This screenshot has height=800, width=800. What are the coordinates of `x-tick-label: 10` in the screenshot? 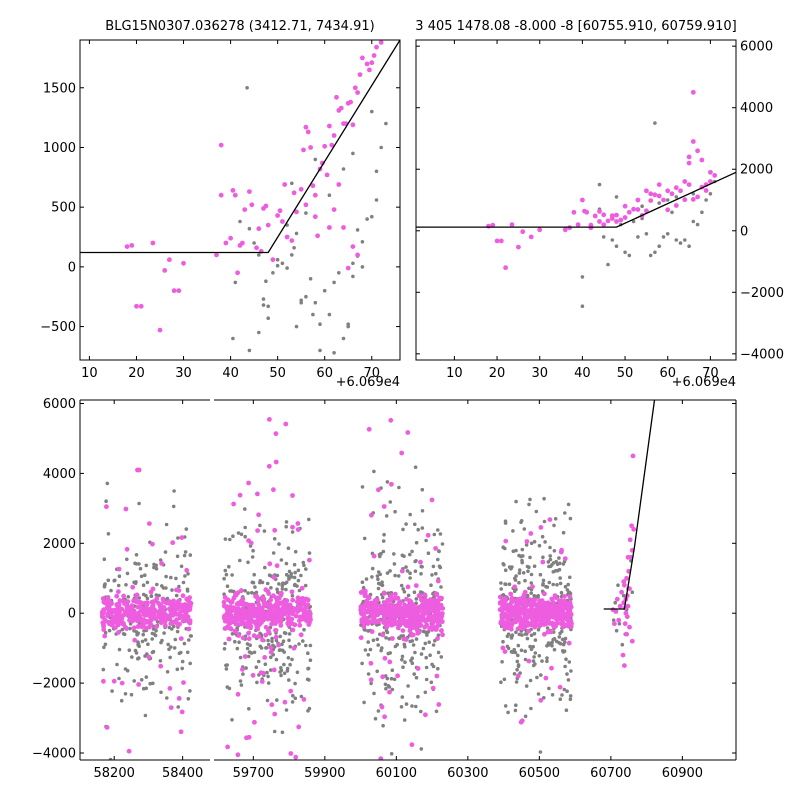 It's located at (89, 373).